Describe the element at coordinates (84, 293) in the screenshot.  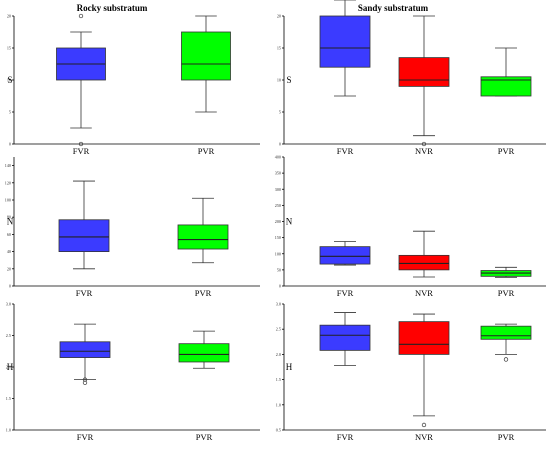
I see `rocky-N-FVR-xlabel: FVR` at that location.